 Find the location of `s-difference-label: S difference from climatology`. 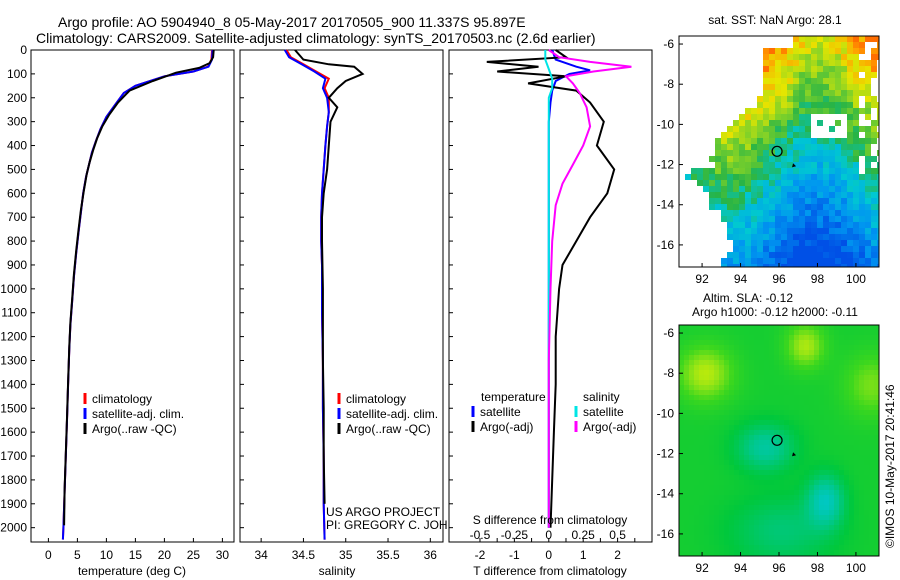

s-difference-label: S difference from climatology is located at coordinates (550, 520).